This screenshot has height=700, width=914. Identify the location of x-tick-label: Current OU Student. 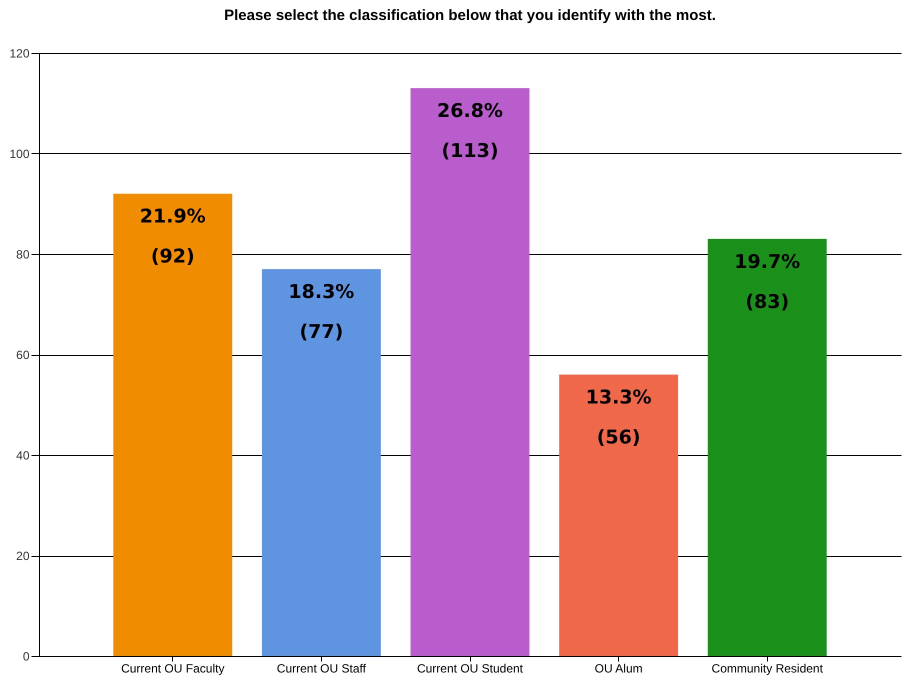
(470, 669).